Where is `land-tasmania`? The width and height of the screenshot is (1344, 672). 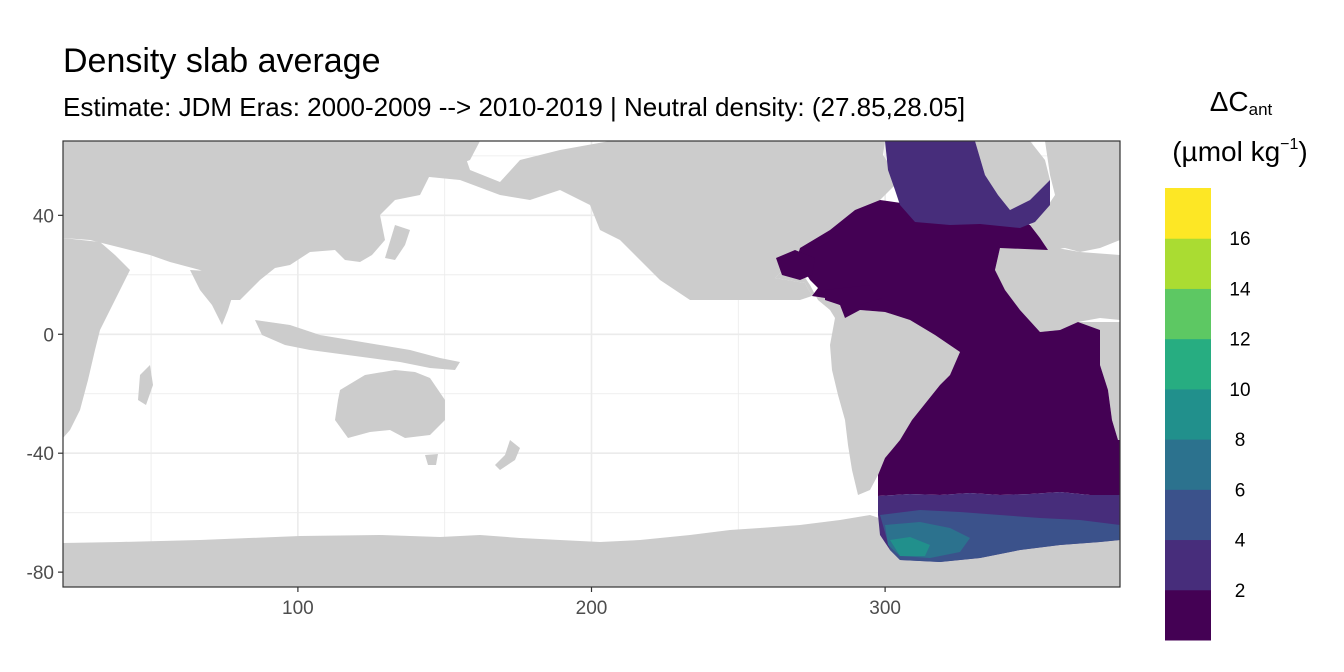
land-tasmania is located at coordinates (431, 459).